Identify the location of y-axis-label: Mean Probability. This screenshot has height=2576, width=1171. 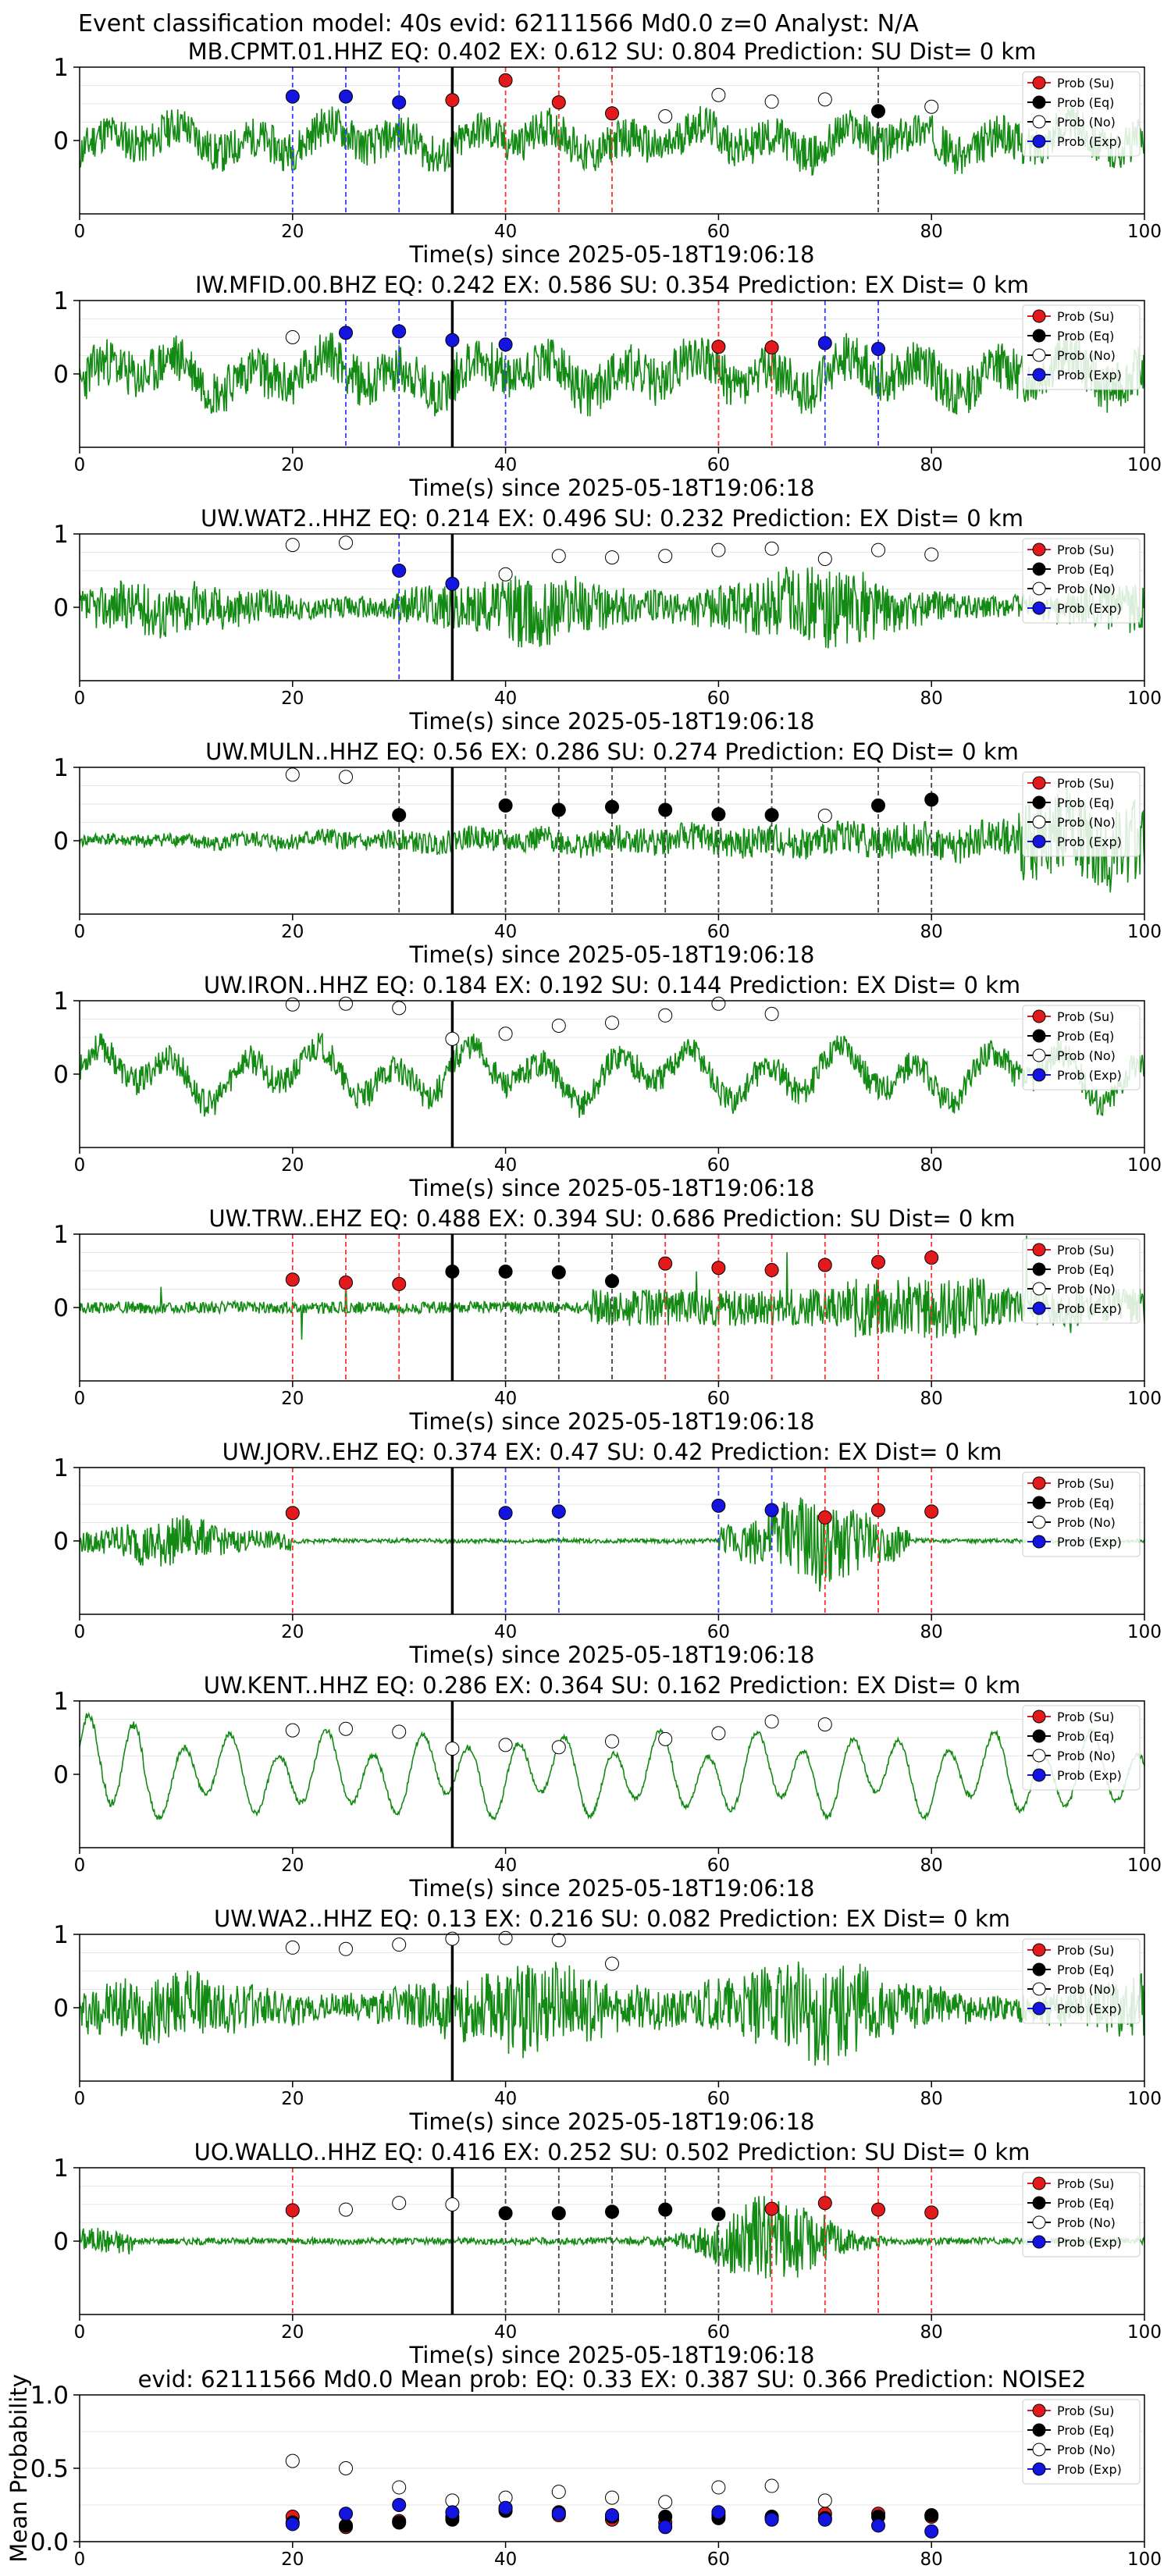
(18, 2468).